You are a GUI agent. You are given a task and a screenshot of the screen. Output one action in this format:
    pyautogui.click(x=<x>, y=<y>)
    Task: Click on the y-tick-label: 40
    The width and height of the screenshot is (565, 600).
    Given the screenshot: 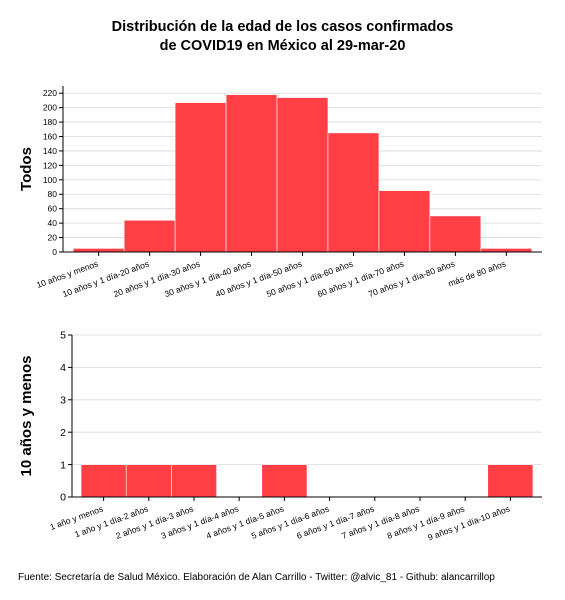 What is the action you would take?
    pyautogui.click(x=53, y=223)
    